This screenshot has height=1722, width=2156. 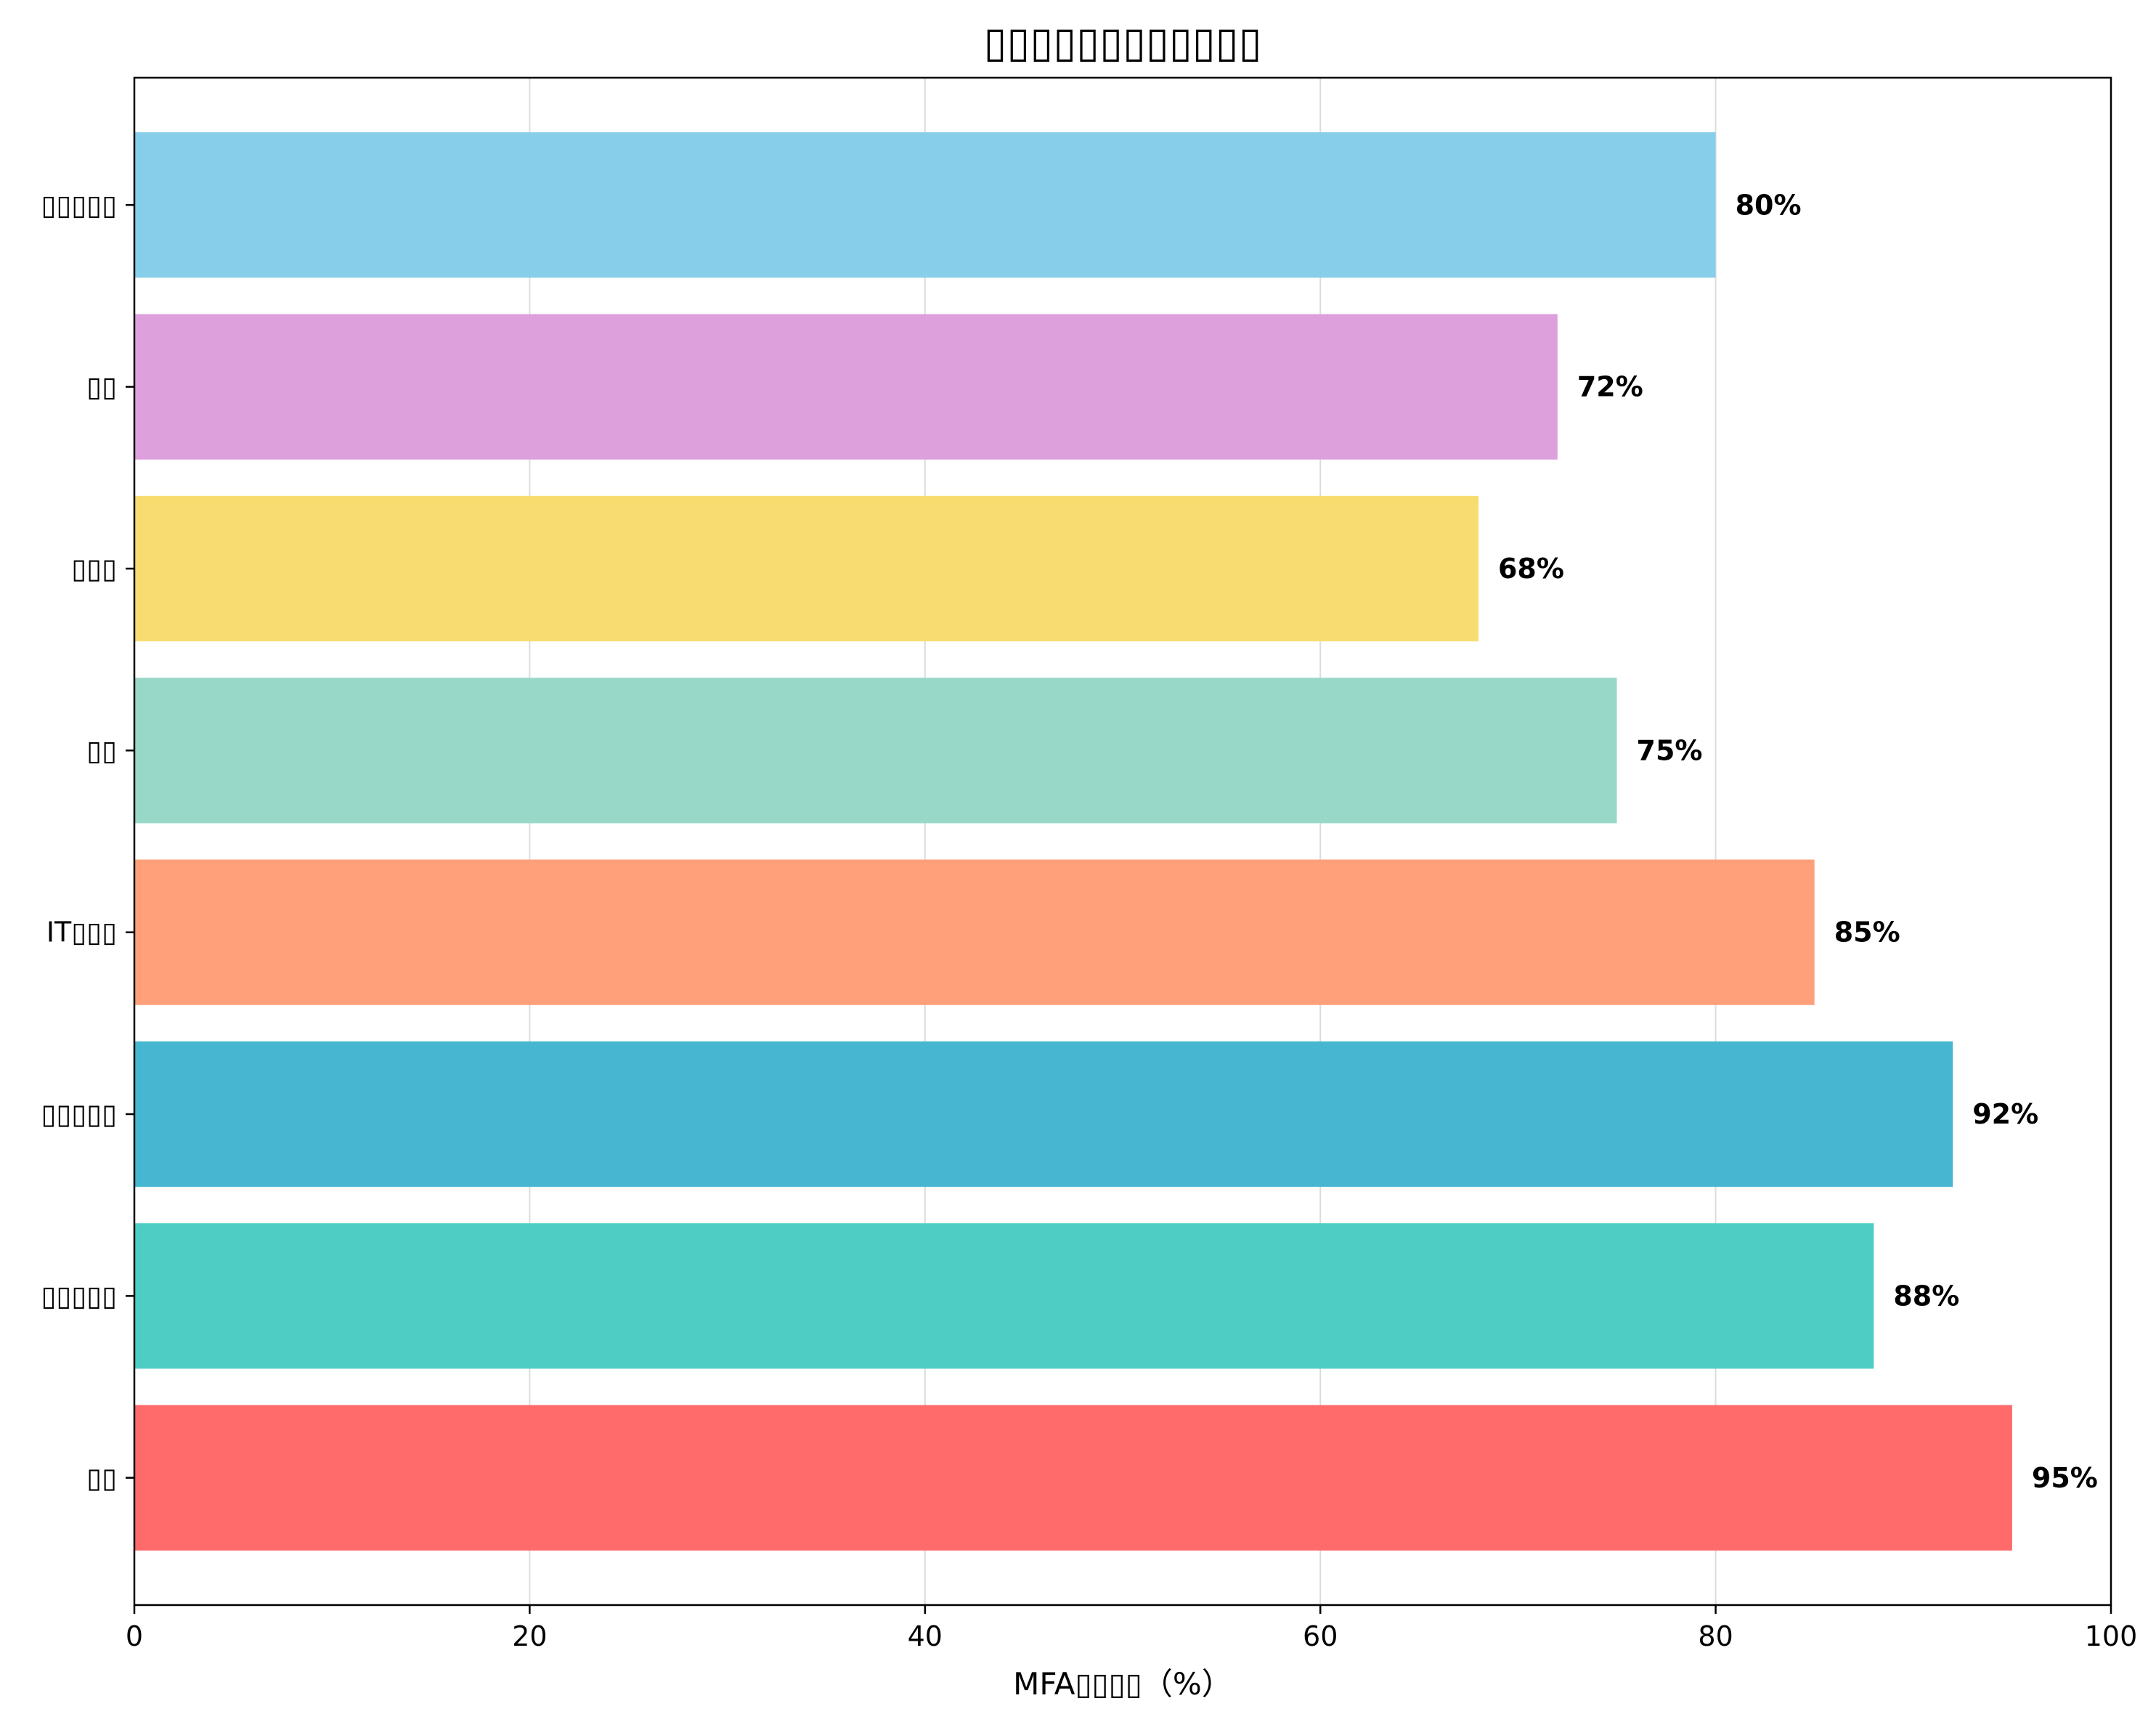 What do you see at coordinates (1867, 933) in the screenshot?
I see `data-label: 85%` at bounding box center [1867, 933].